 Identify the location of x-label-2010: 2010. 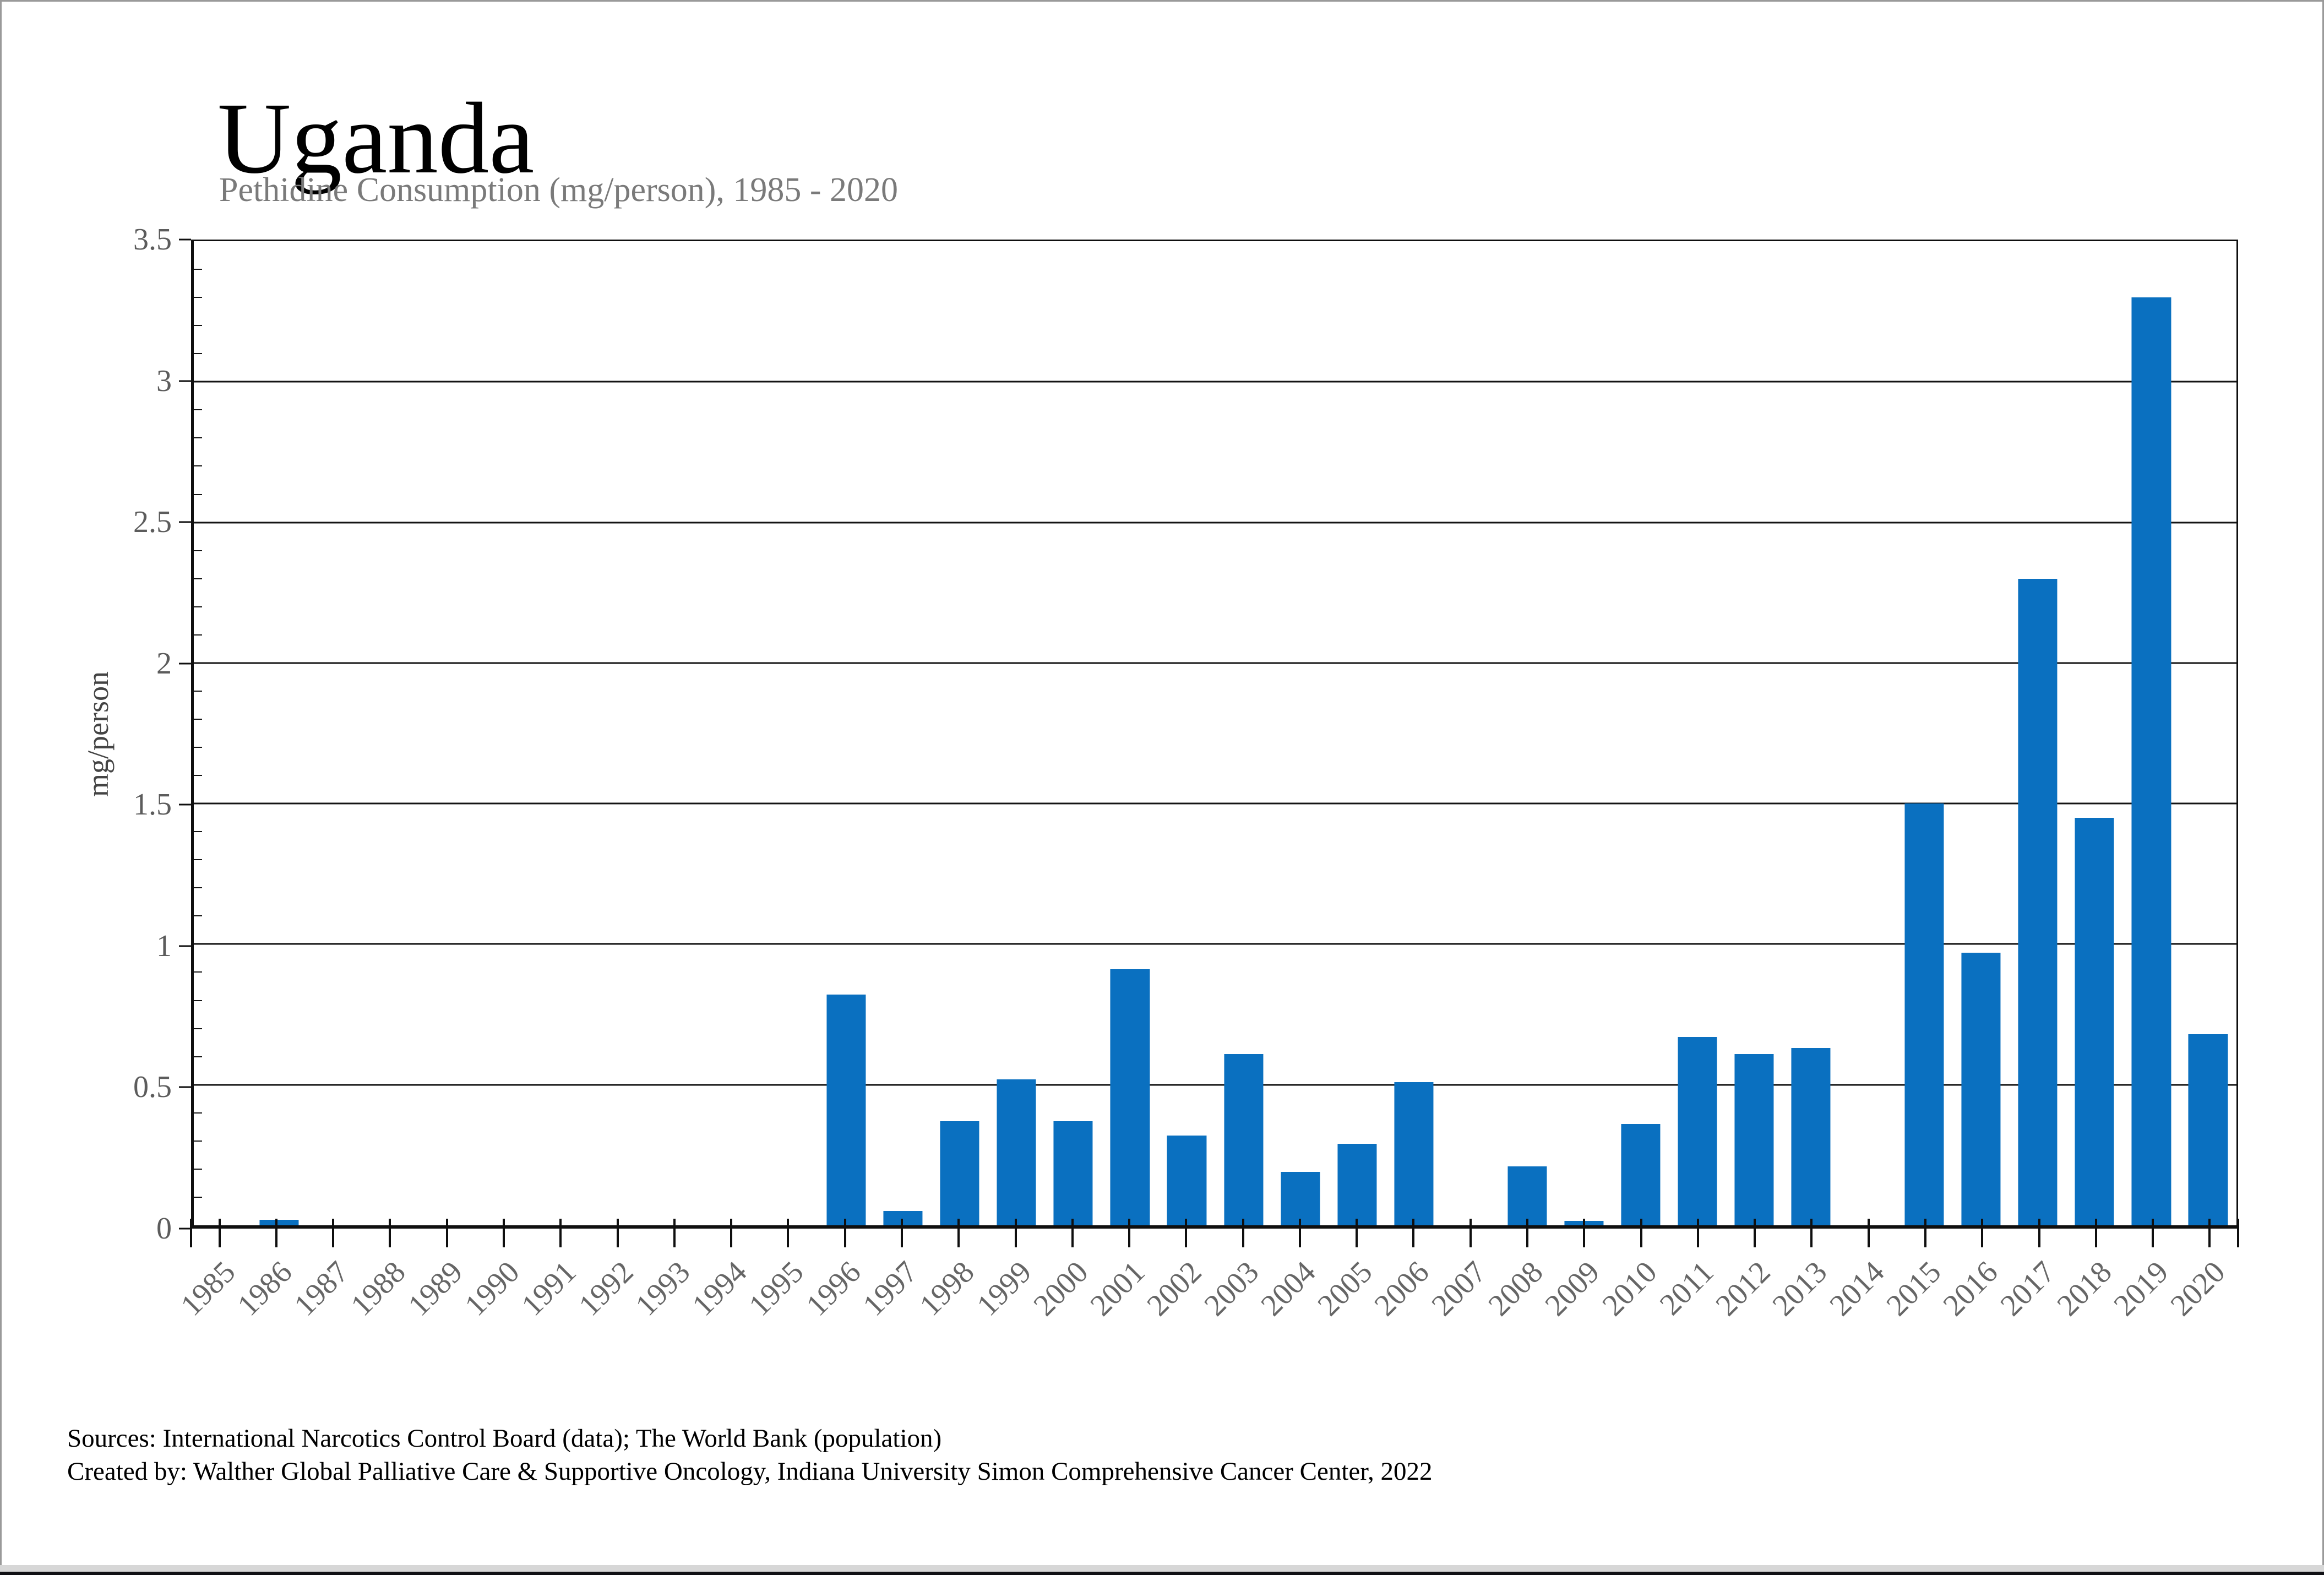
(1630, 1288).